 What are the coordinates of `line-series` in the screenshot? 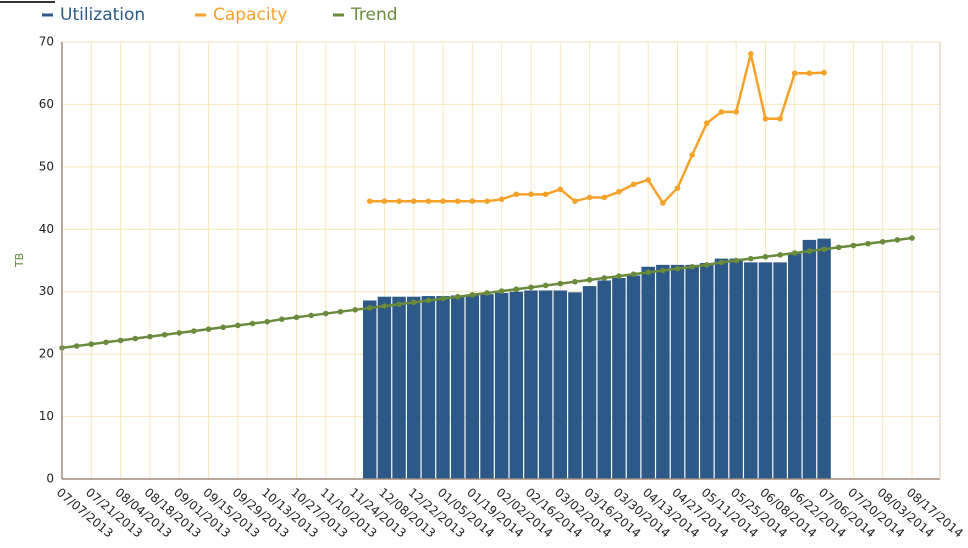 It's located at (596, 128).